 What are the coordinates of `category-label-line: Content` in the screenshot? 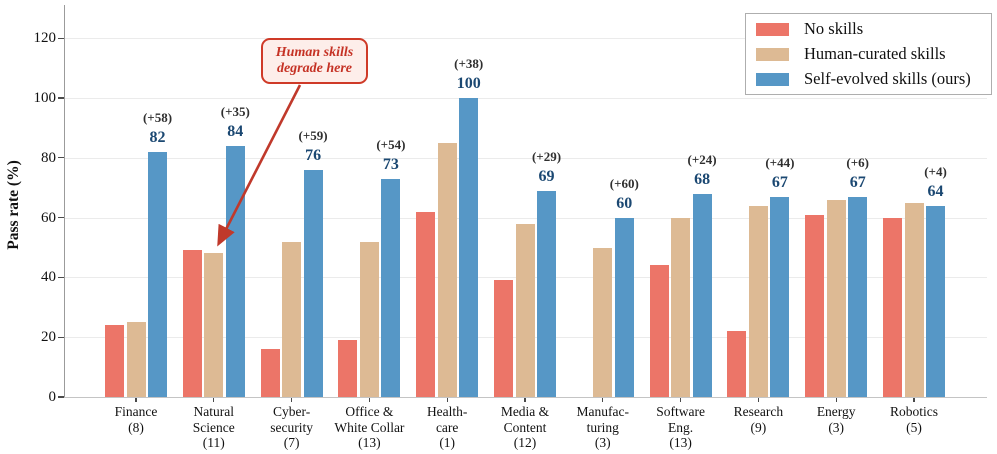 It's located at (525, 427).